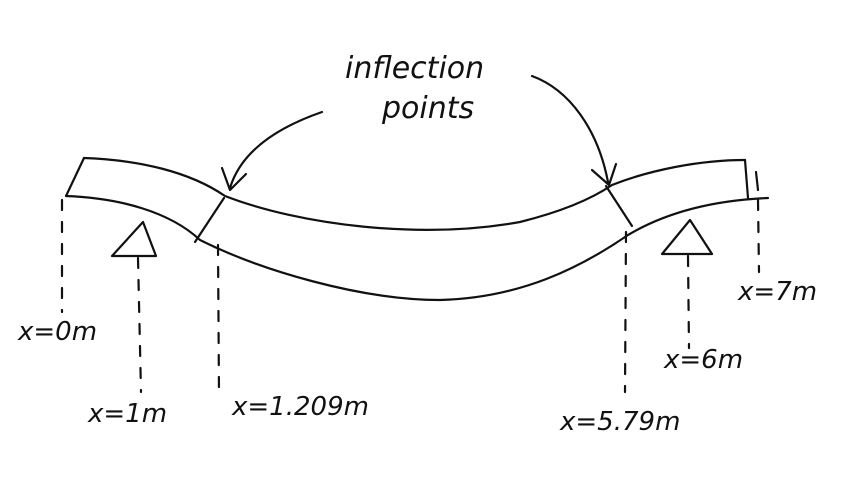 This screenshot has height=494, width=856. I want to click on support-left-triangle, so click(134, 239).